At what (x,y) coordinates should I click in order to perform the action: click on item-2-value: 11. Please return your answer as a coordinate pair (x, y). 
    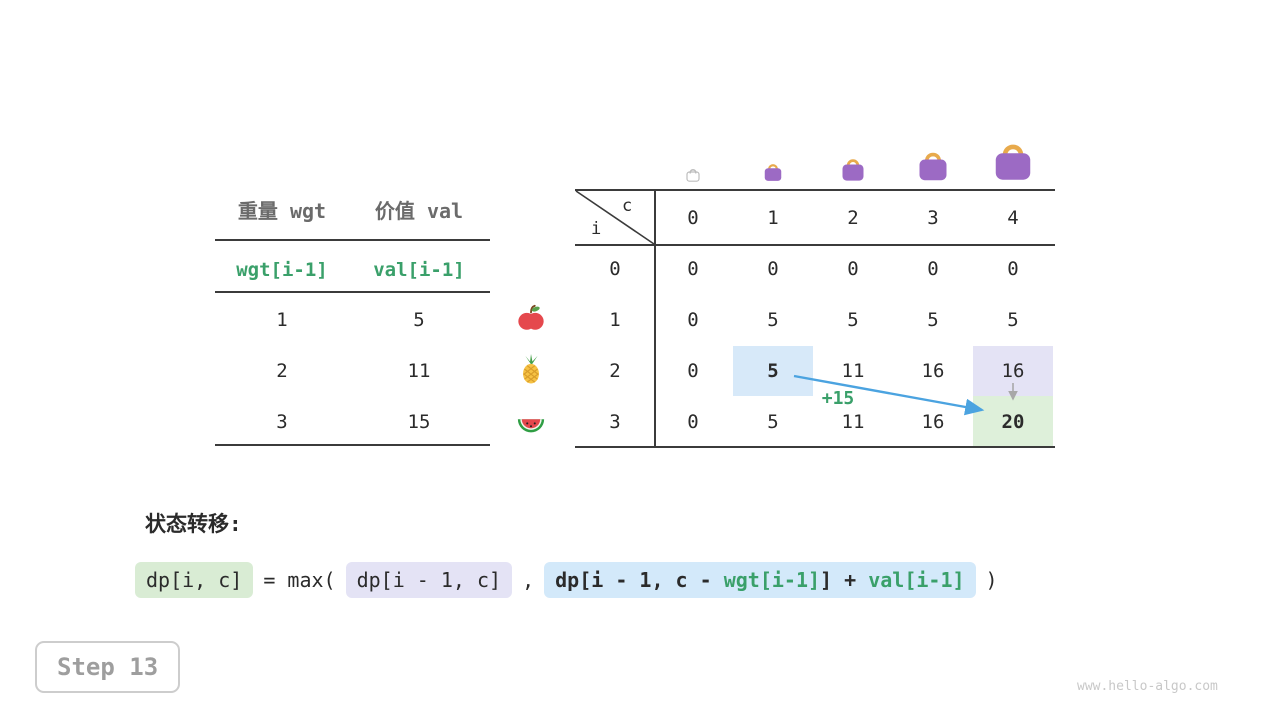
    Looking at the image, I should click on (419, 371).